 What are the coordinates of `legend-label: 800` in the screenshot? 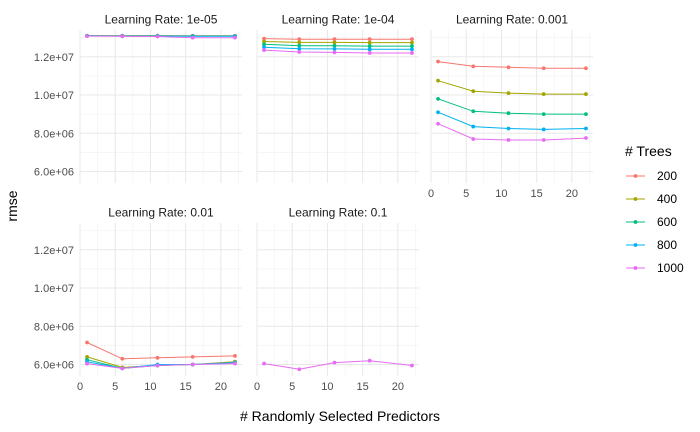 It's located at (667, 245).